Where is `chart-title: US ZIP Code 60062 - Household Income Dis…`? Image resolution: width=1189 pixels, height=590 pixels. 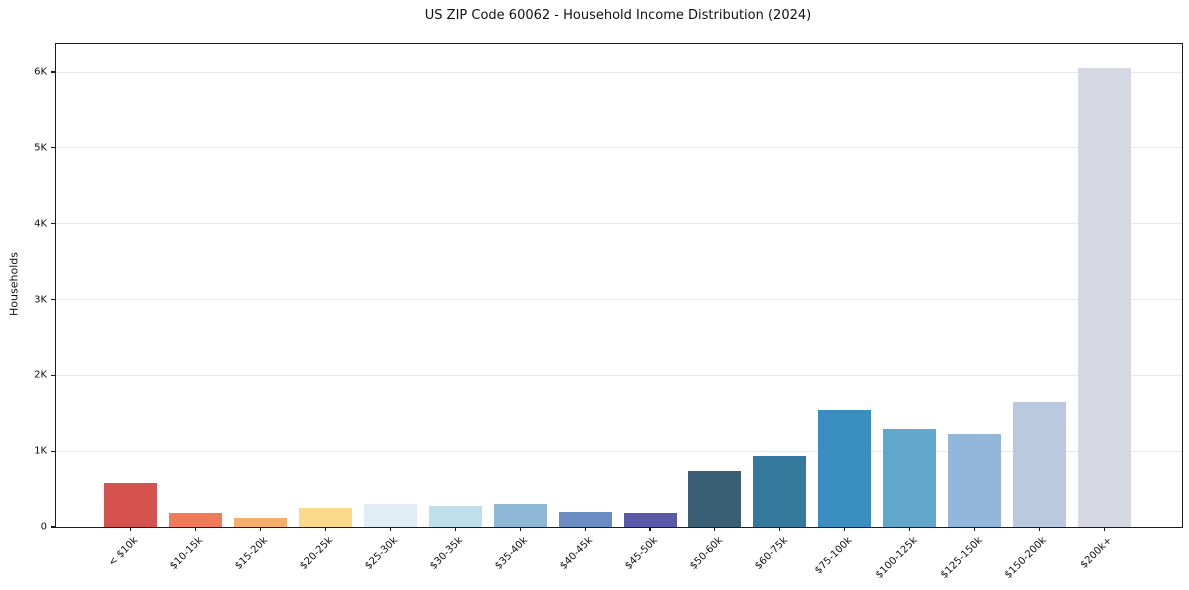
chart-title: US ZIP Code 60062 - Household Income Dis… is located at coordinates (618, 15).